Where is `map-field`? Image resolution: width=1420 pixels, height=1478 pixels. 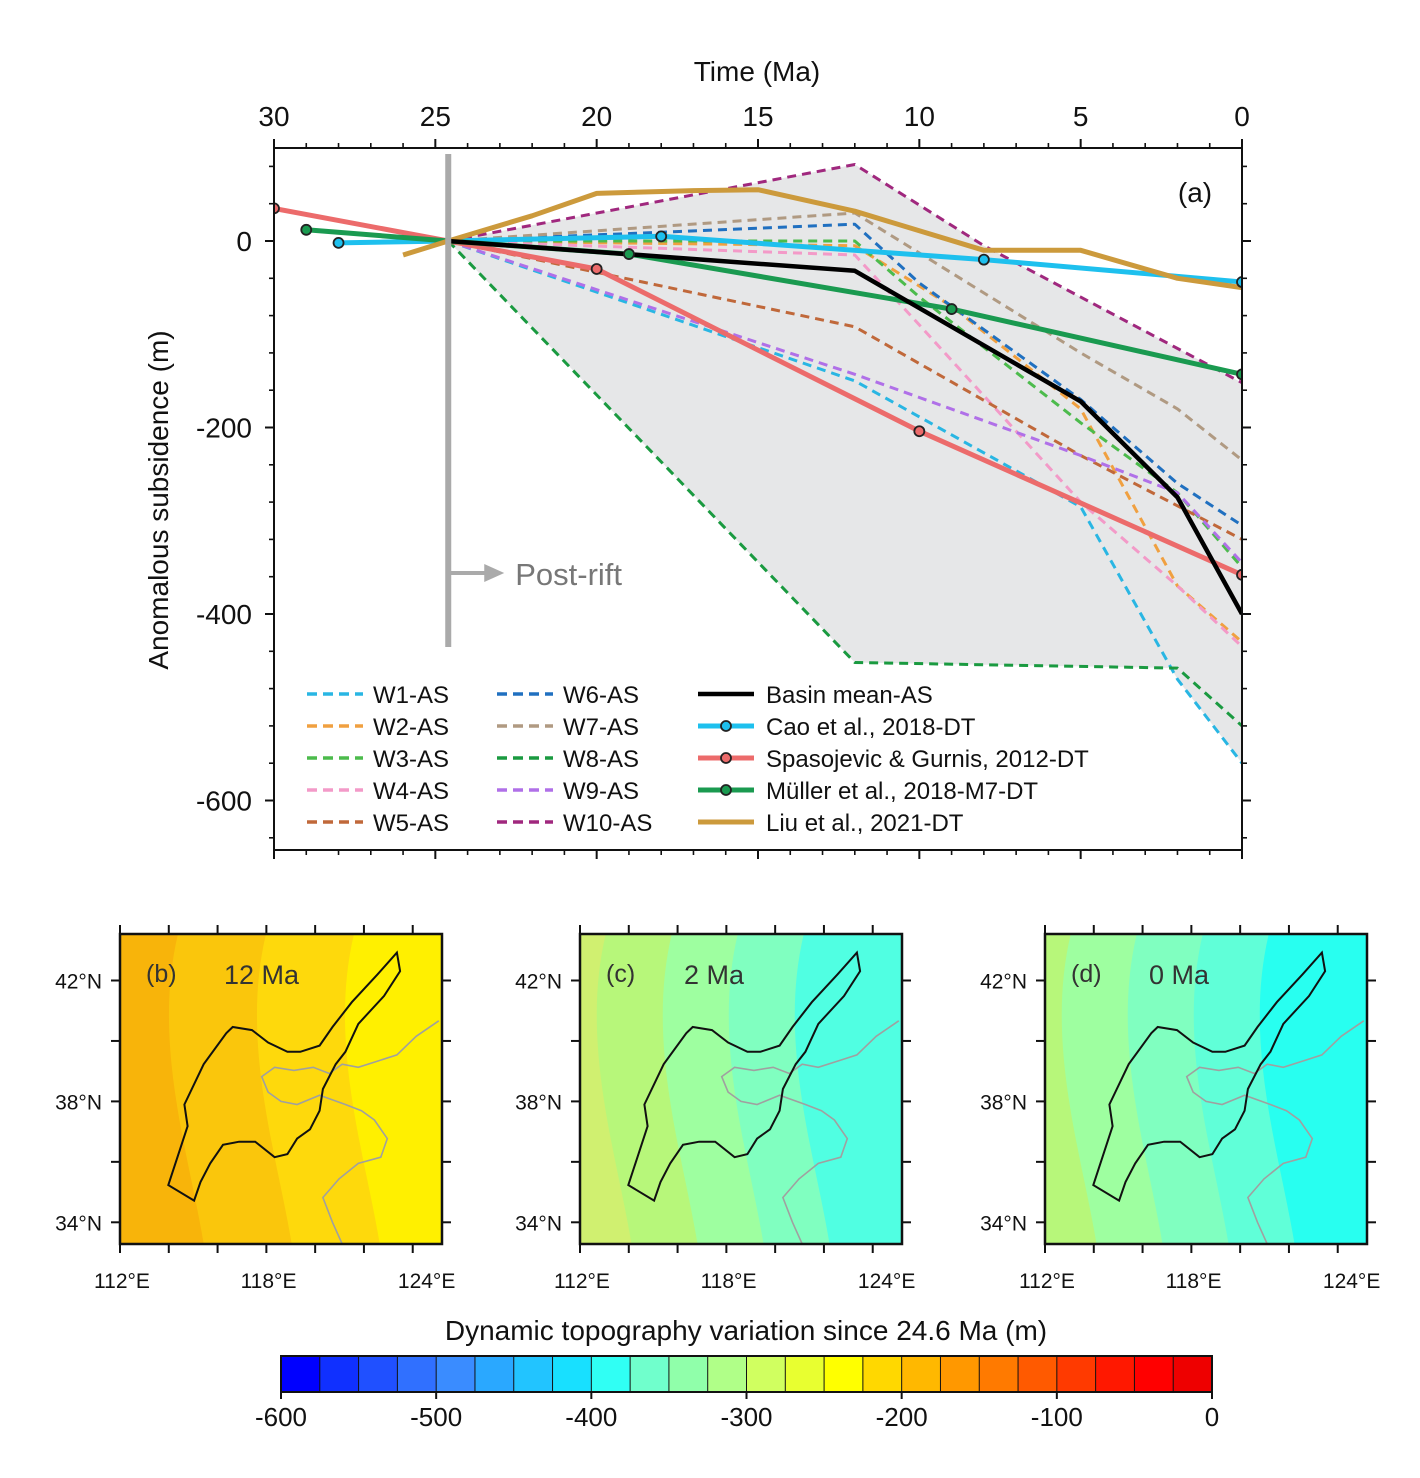
map-field is located at coordinates (741, 1089).